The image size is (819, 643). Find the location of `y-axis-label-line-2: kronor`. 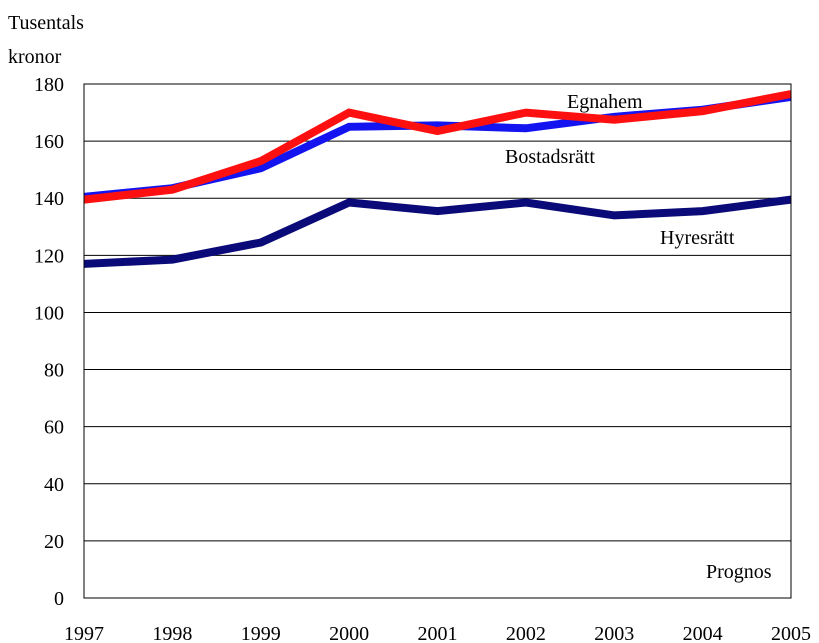

y-axis-label-line-2: kronor is located at coordinates (35, 57).